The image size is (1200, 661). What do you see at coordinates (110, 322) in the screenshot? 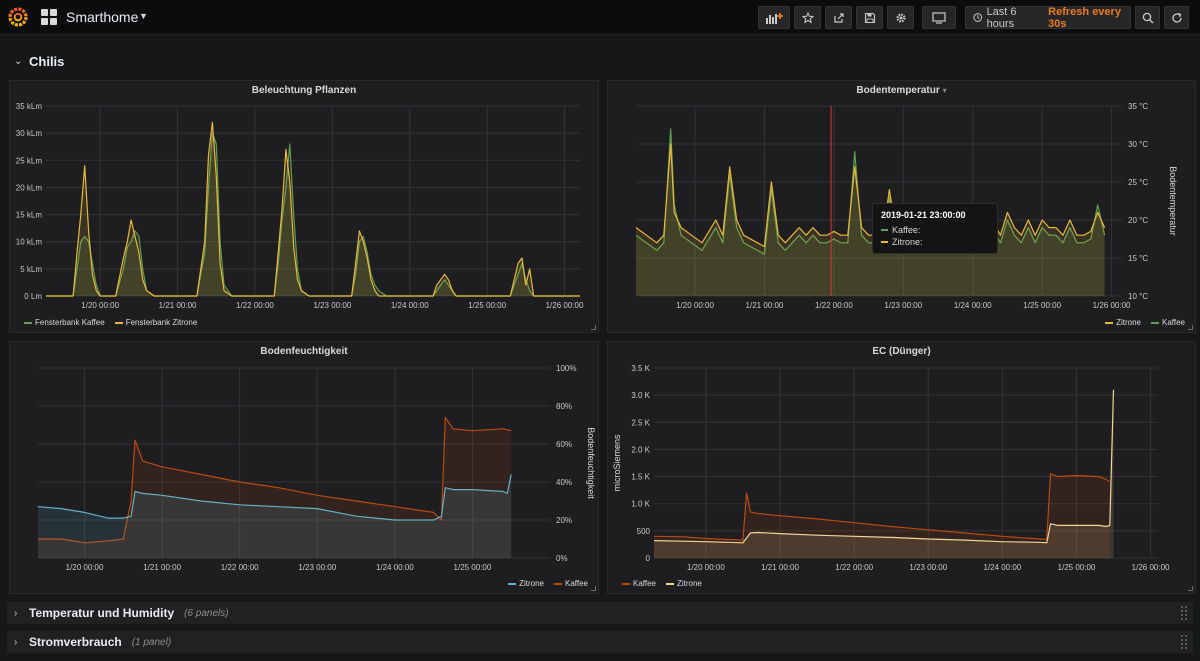
I see `legend: Fensterbank Kaffee Fensterbank Zitrone` at bounding box center [110, 322].